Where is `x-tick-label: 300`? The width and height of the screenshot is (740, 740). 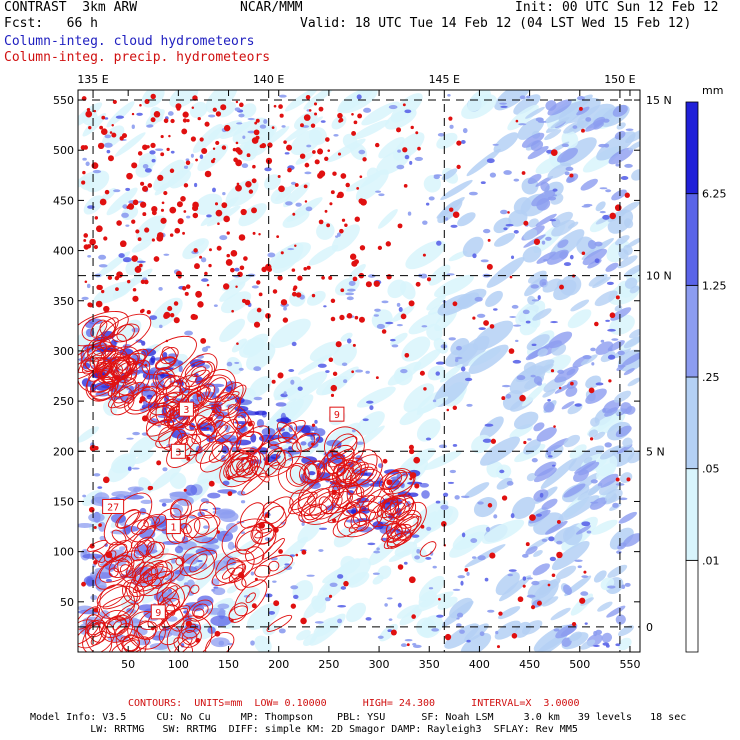
x-tick-label: 300 is located at coordinates (379, 664).